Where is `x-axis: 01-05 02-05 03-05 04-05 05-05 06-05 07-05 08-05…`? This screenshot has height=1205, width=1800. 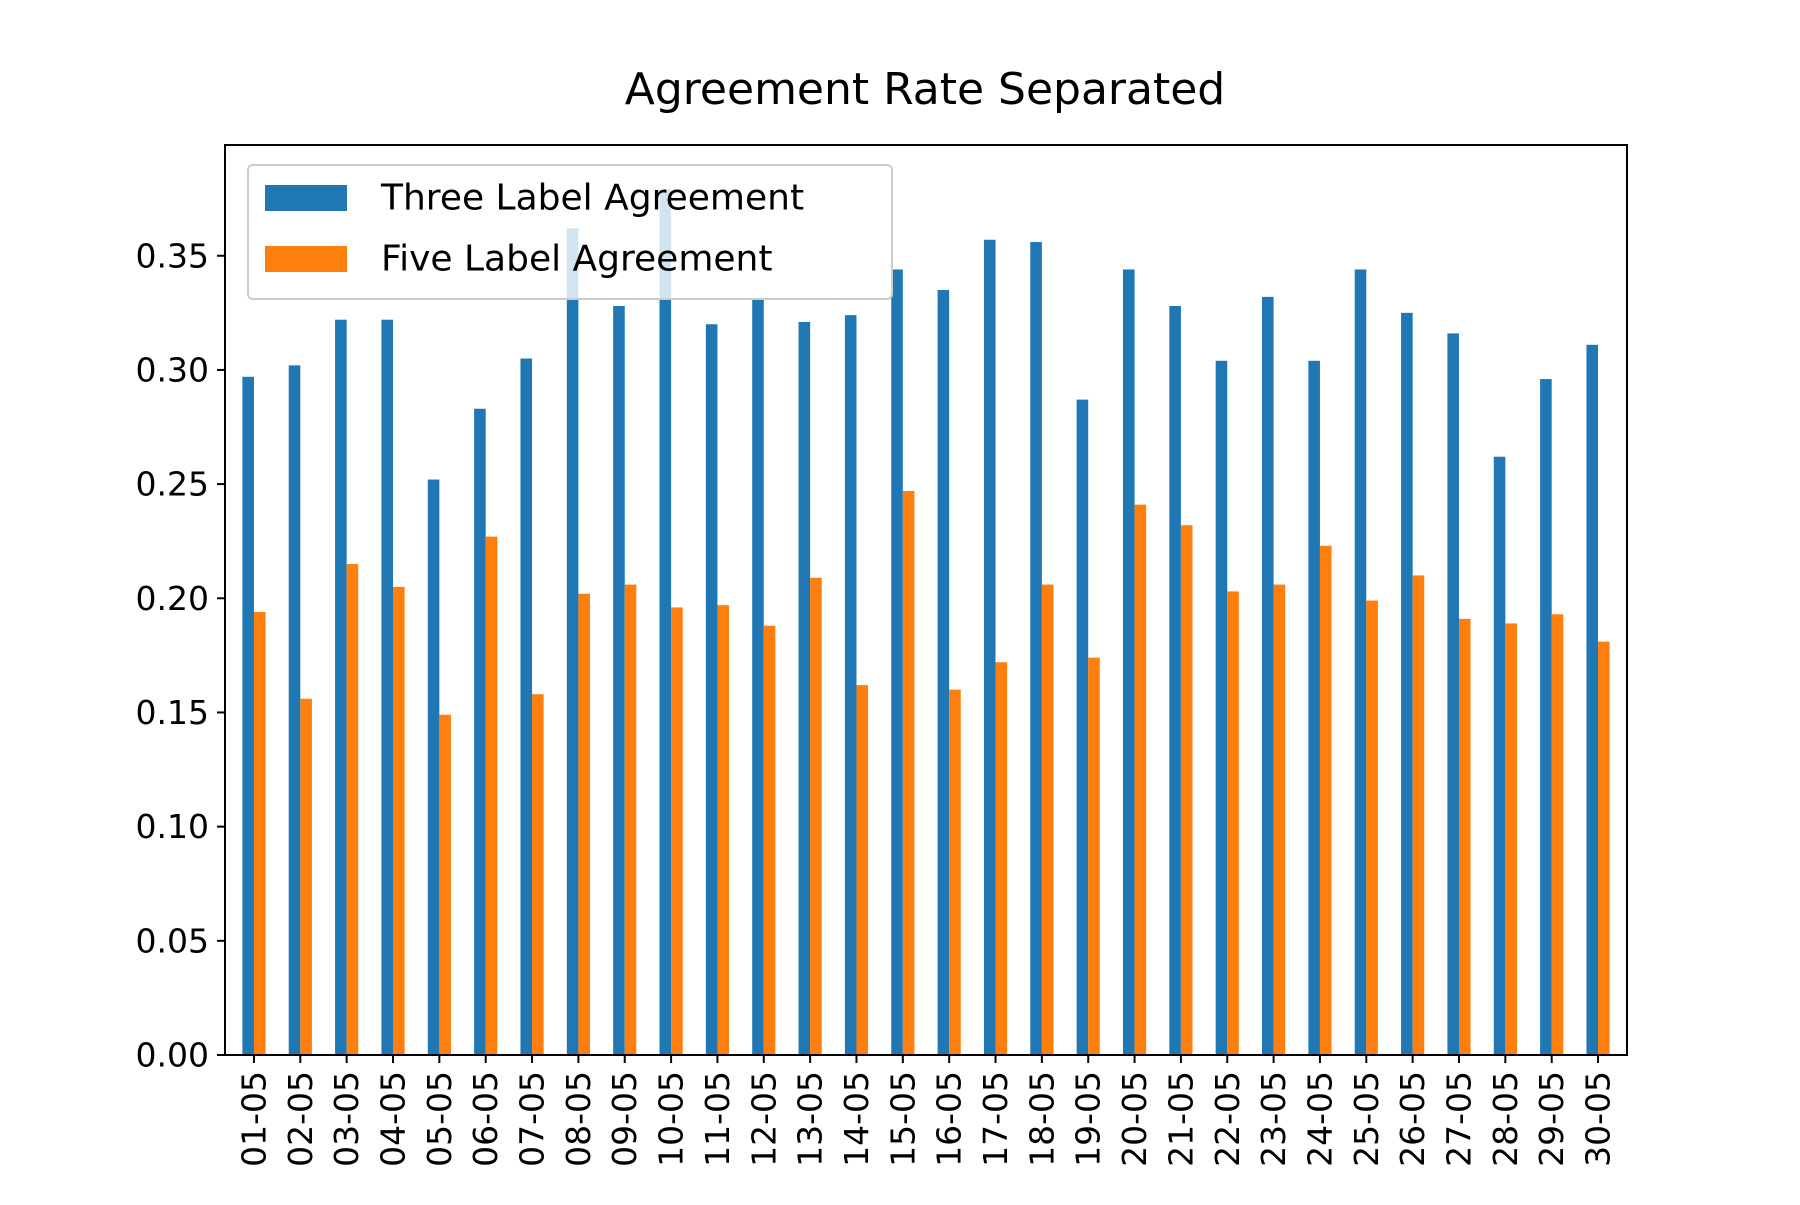 x-axis: 01-05 02-05 03-05 04-05 05-05 06-05 07-05 08-05… is located at coordinates (926, 1111).